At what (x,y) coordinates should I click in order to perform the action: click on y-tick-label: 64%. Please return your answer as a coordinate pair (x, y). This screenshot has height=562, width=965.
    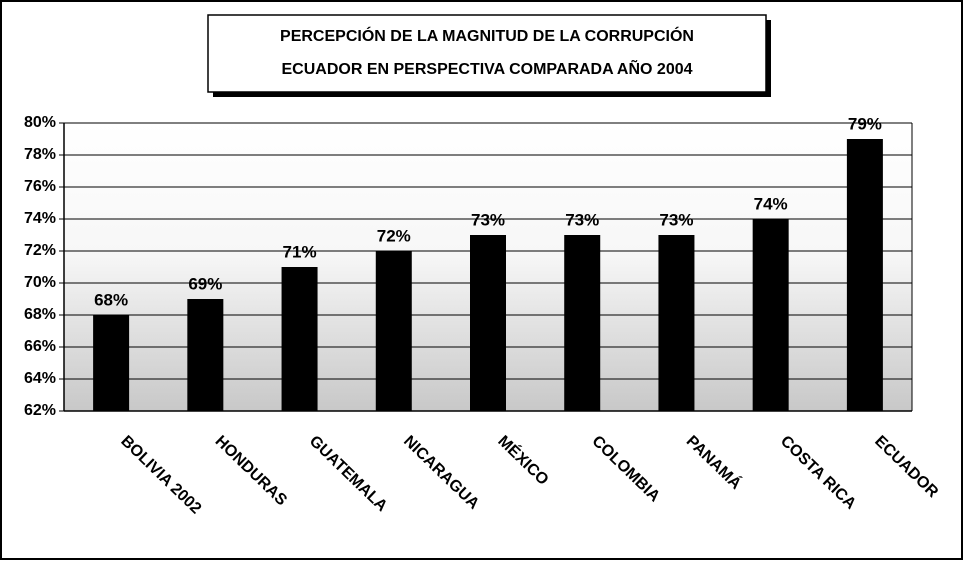
    Looking at the image, I should click on (40, 378).